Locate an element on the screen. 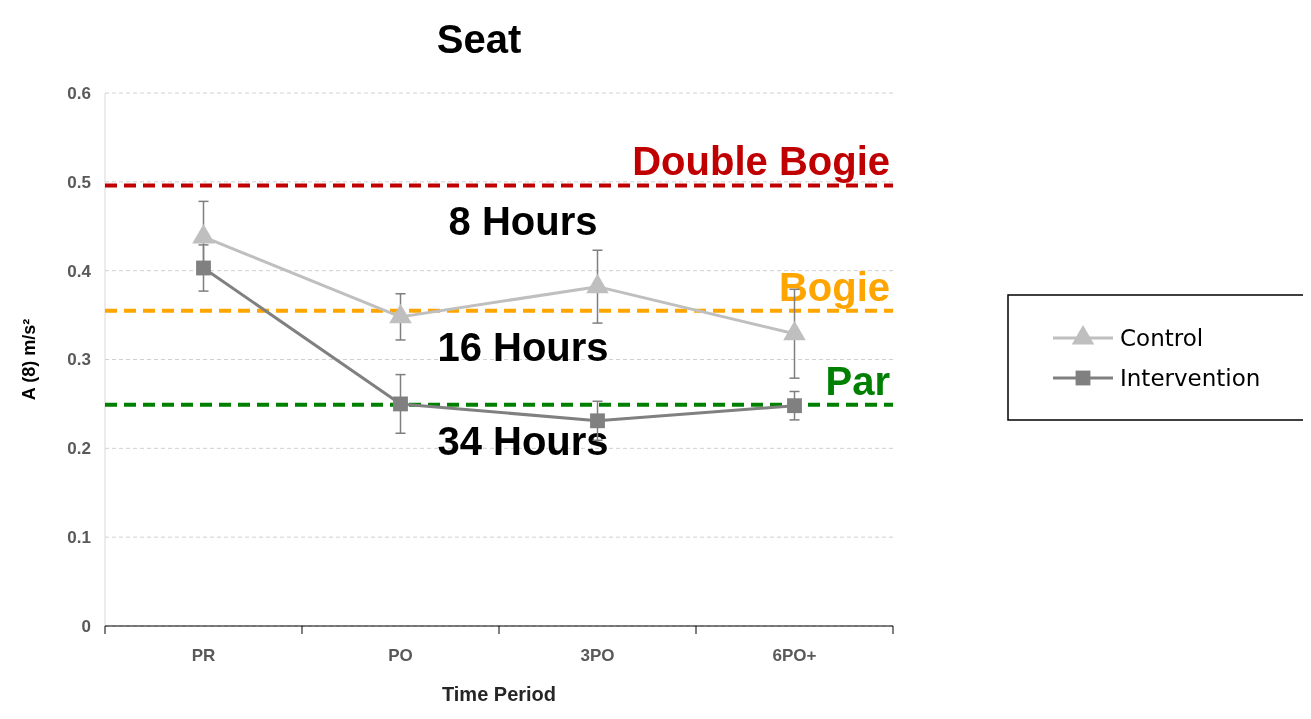 Image resolution: width=1311 pixels, height=719 pixels. y-tick-label: 0 is located at coordinates (86, 626).